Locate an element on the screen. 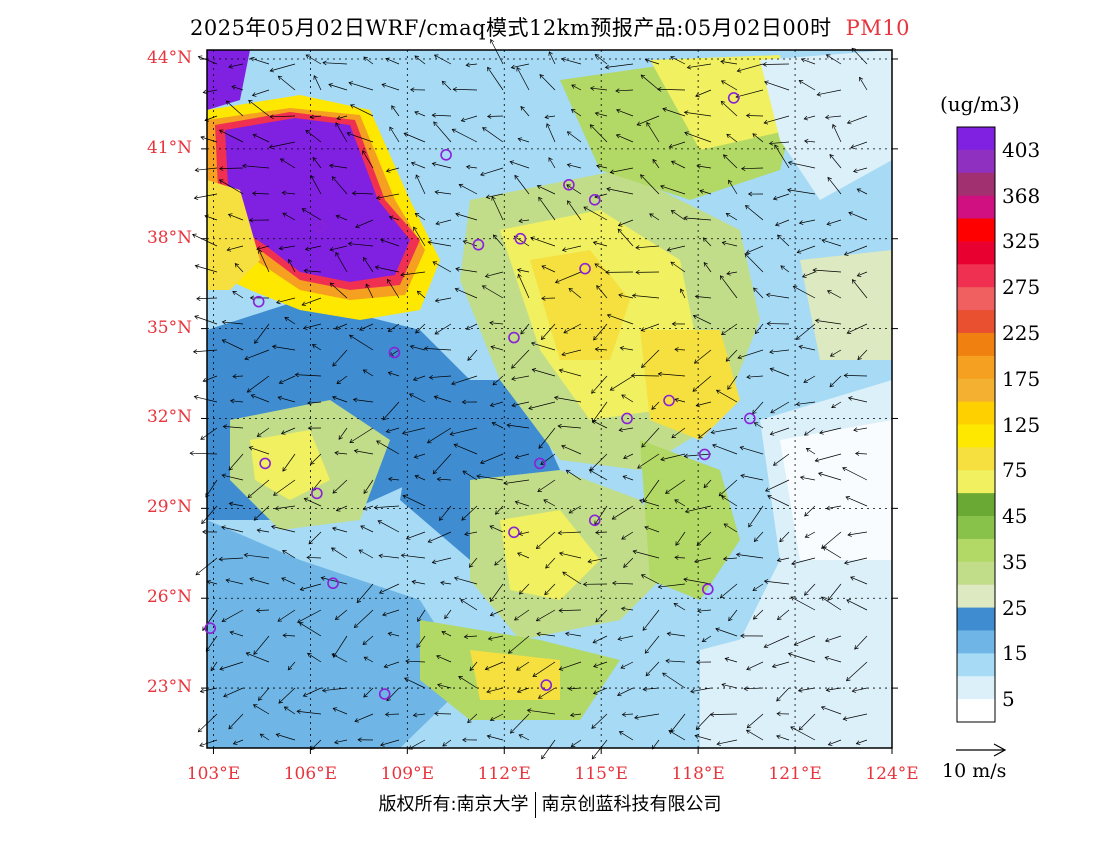 The height and width of the screenshot is (850, 1100). latitude-label: 29°N is located at coordinates (169, 507).